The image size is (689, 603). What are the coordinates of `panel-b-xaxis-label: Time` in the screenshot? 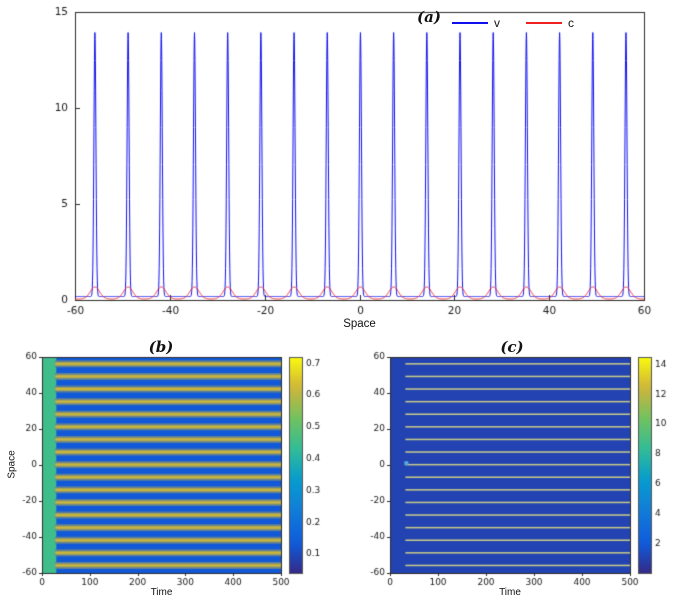 It's located at (161, 592).